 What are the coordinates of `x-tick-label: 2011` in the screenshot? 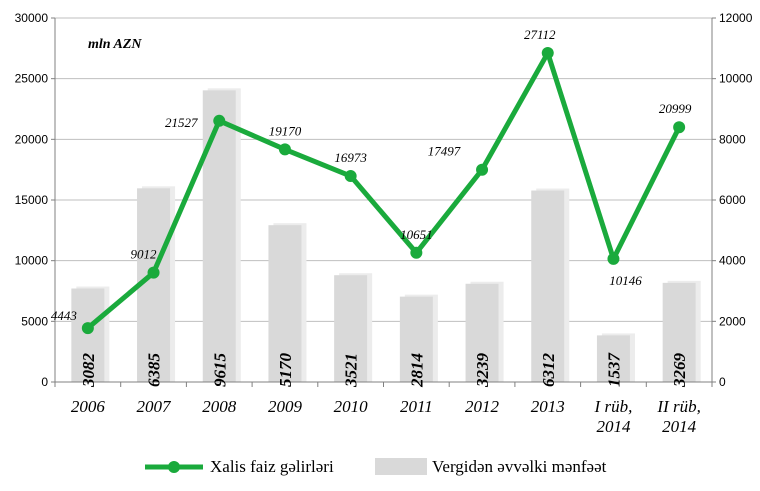 It's located at (416, 406).